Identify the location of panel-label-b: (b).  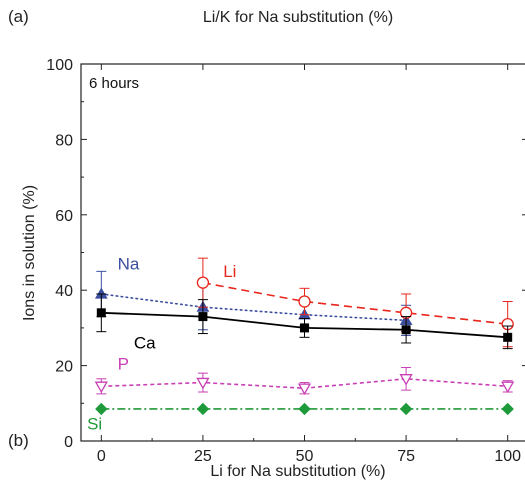
(18, 440).